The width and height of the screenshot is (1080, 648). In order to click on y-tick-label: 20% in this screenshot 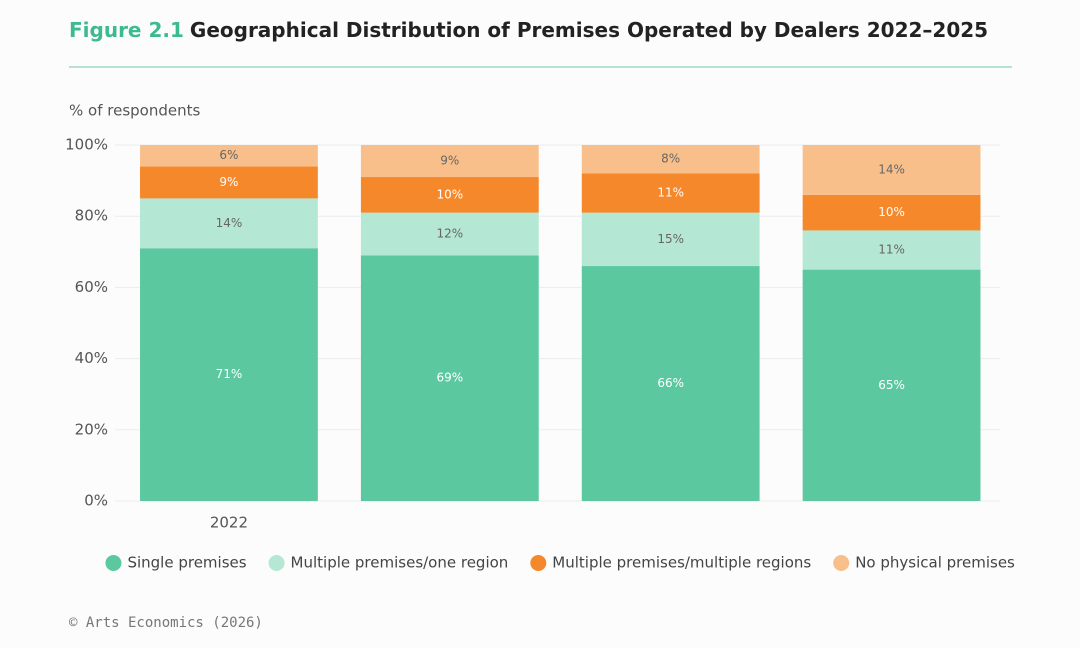, I will do `click(91, 429)`.